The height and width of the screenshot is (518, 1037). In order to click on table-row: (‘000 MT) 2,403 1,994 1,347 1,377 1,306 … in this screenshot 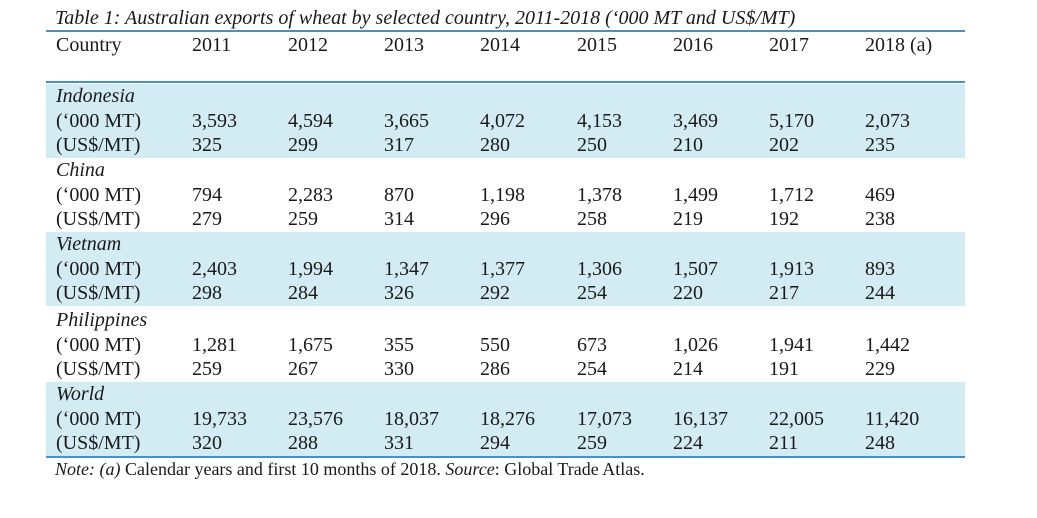, I will do `click(505, 269)`.